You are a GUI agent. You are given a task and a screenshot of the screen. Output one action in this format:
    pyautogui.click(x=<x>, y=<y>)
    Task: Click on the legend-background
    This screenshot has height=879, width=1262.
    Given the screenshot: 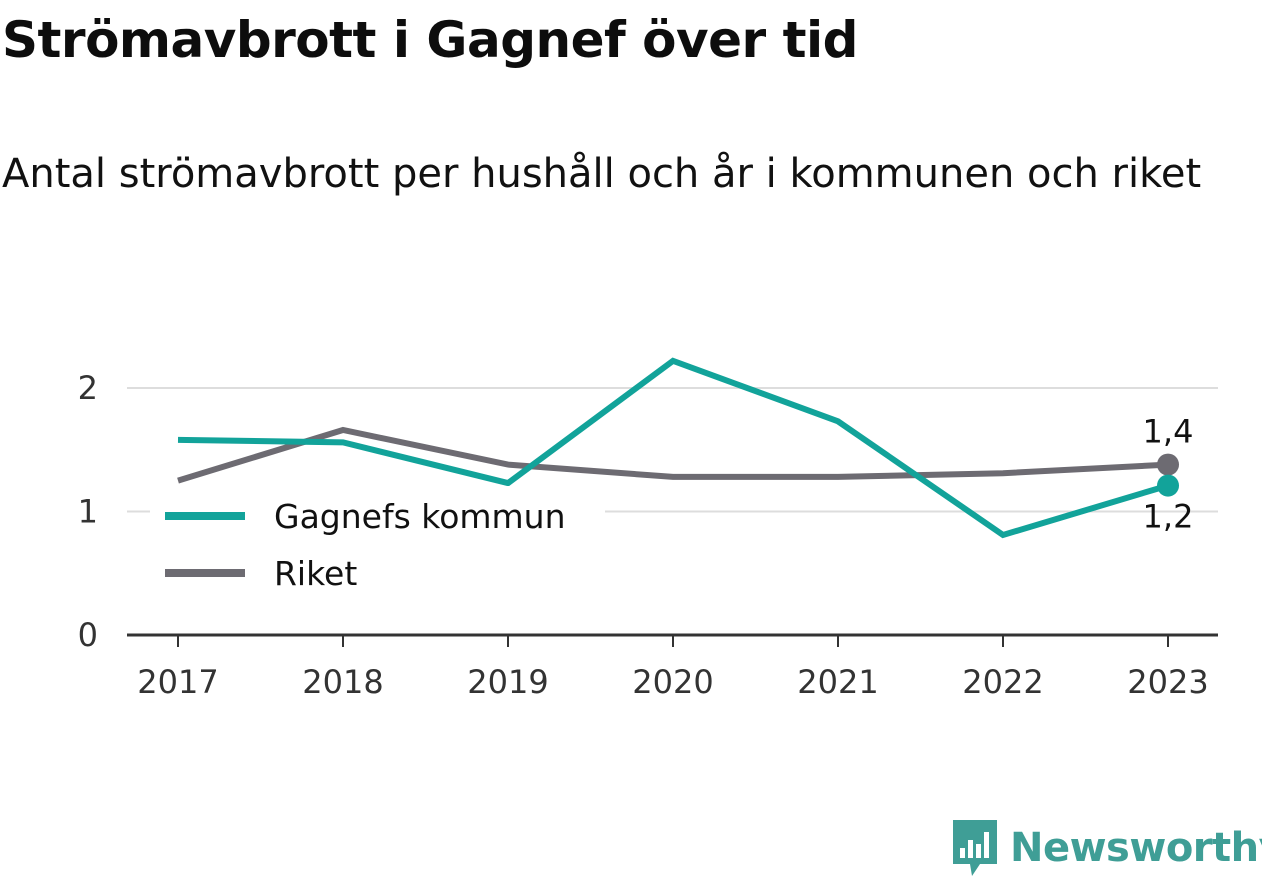 What is the action you would take?
    pyautogui.click(x=377, y=542)
    